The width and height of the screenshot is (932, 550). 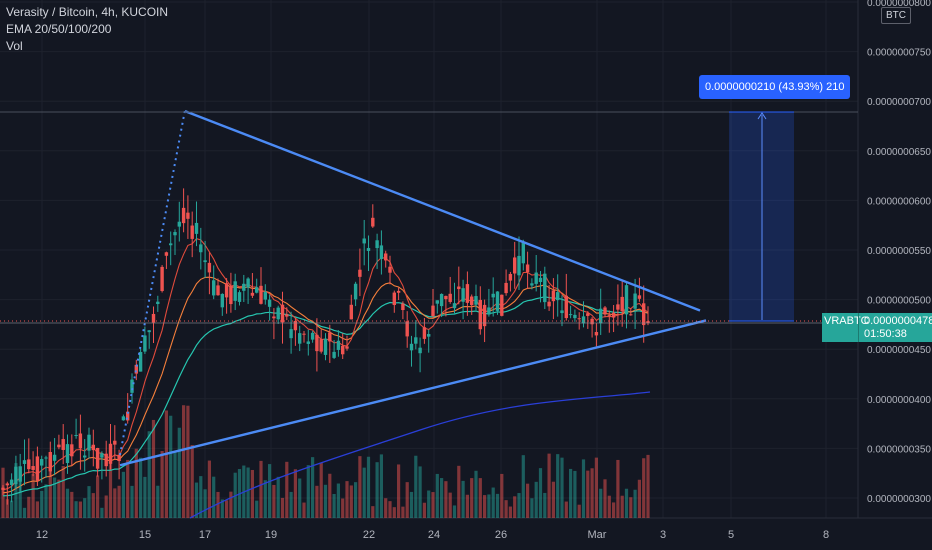 What do you see at coordinates (271, 535) in the screenshot?
I see `time-axis-label: 19` at bounding box center [271, 535].